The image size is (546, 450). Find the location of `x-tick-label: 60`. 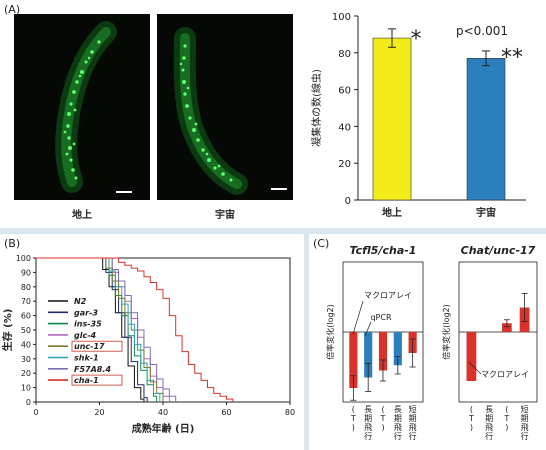

x-tick-label: 60 is located at coordinates (226, 412).